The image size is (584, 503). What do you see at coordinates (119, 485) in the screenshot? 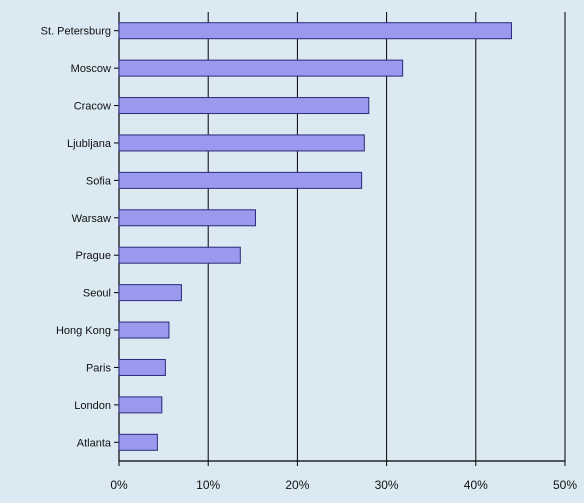
I see `x-tick-label: 0%` at bounding box center [119, 485].